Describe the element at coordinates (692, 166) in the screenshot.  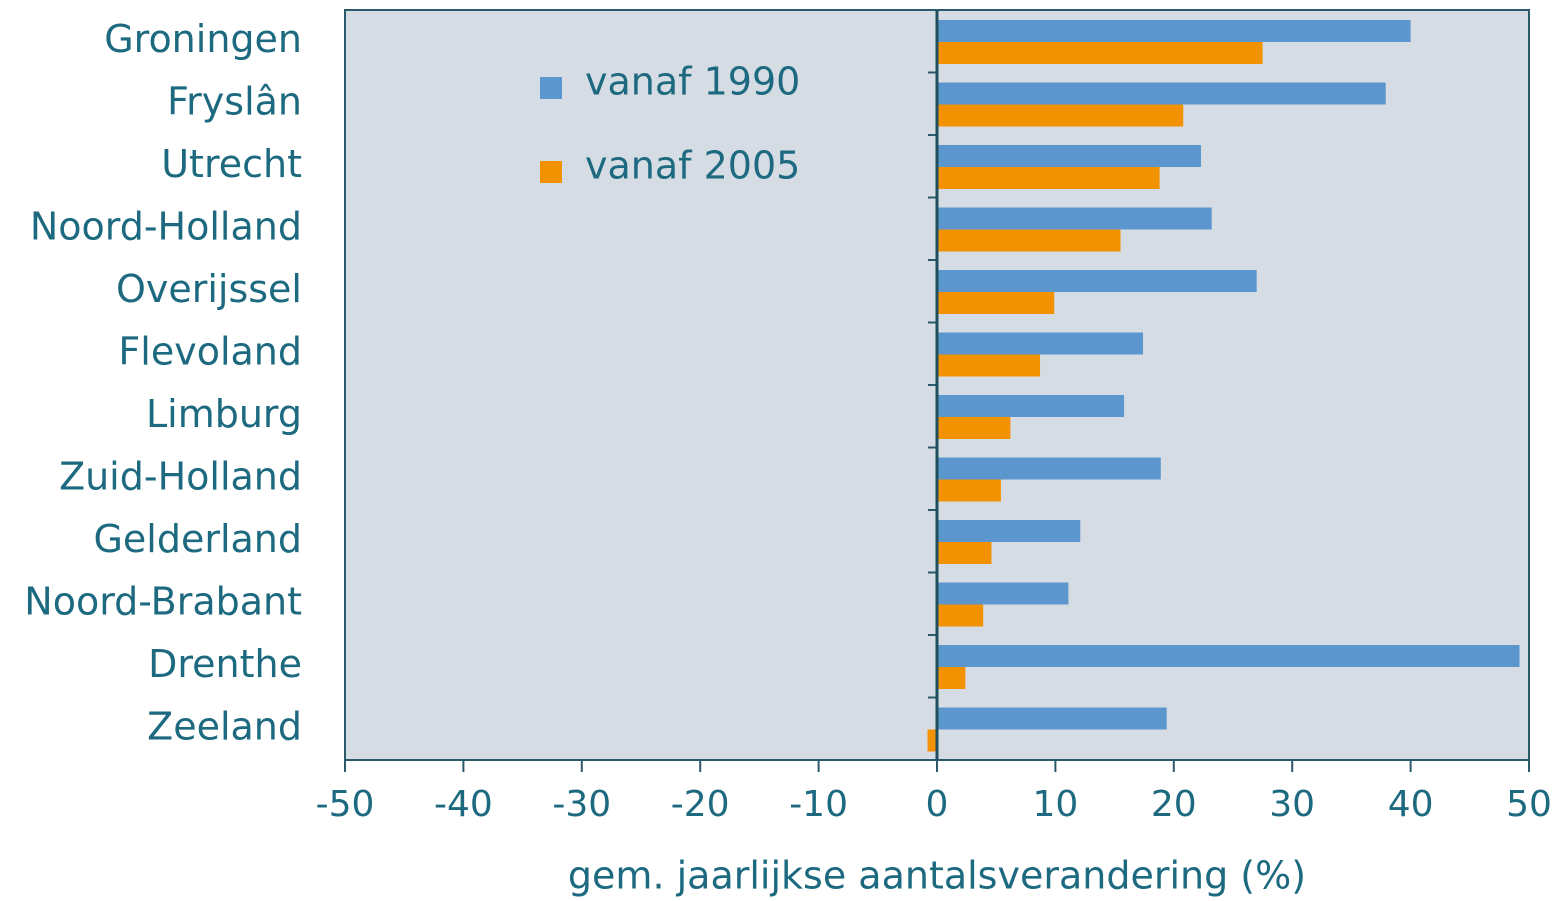
I see `legend-label: vanaf 2005` at that location.